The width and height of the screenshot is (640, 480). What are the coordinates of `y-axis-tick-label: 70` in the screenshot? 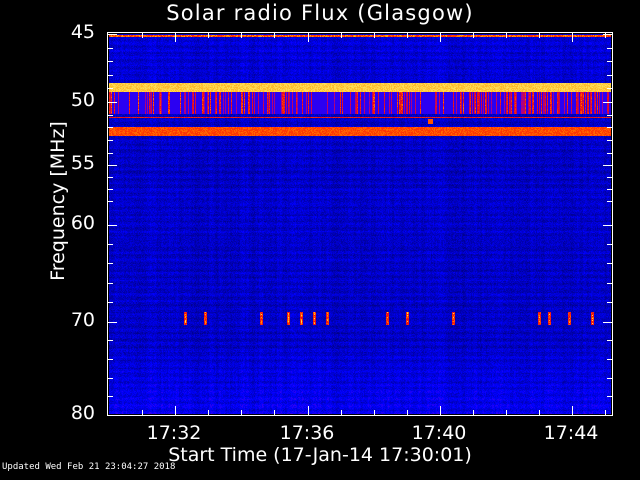 It's located at (82, 320).